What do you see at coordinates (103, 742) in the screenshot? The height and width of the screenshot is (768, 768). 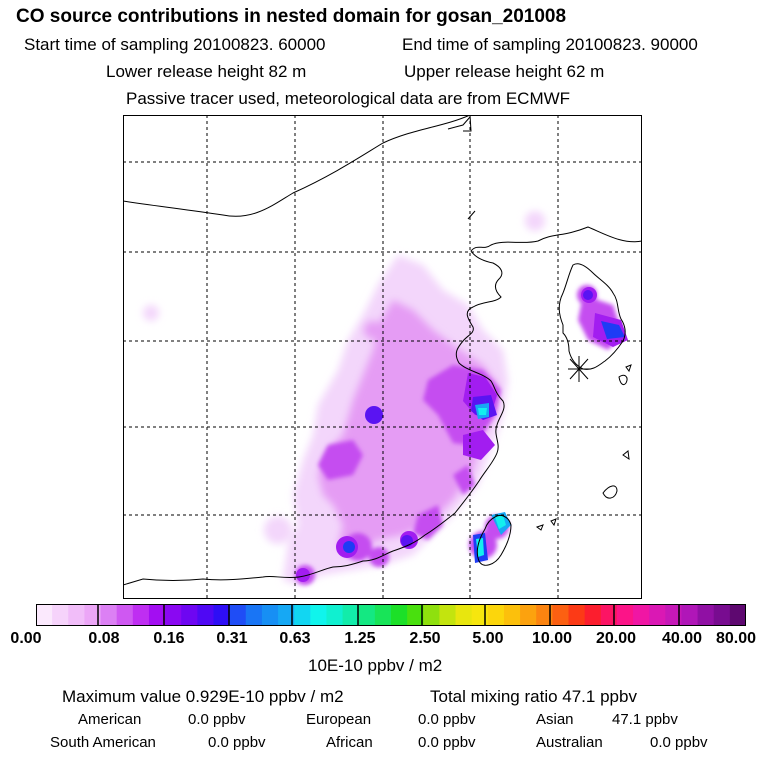 I see `region-label-south-american: South American` at bounding box center [103, 742].